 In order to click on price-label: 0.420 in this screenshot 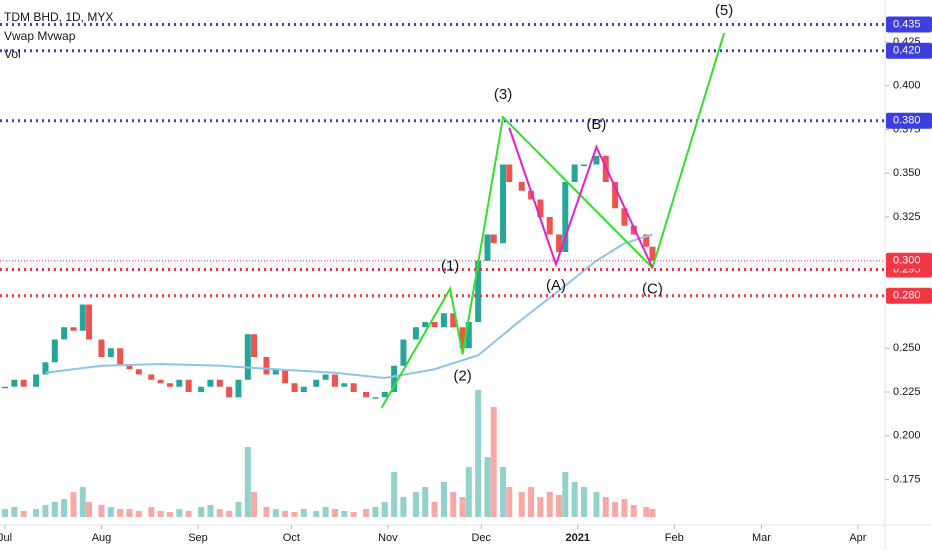, I will do `click(907, 51)`.